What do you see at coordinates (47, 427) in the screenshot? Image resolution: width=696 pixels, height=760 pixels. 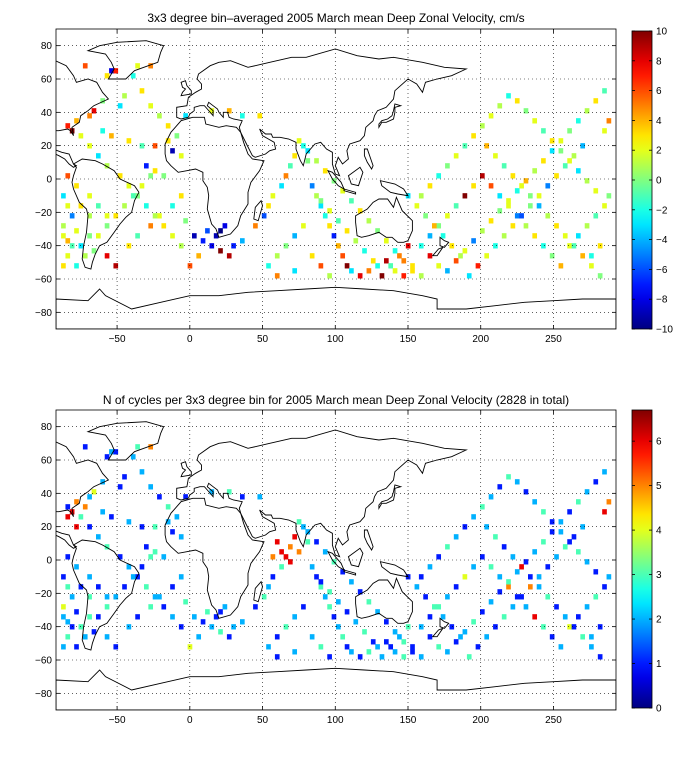 I see `y-tick-label: 80` at bounding box center [47, 427].